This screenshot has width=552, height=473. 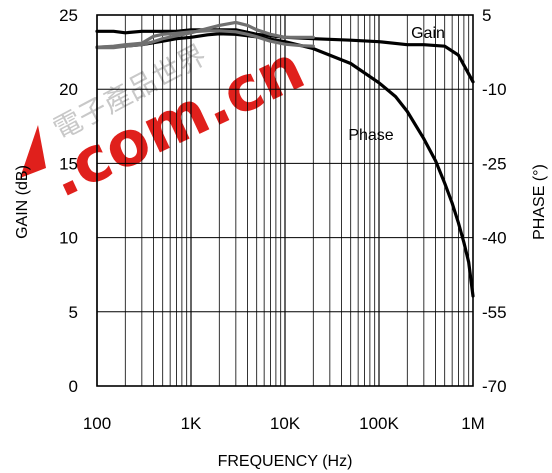 I want to click on x-tick-label: 100K, so click(x=379, y=423).